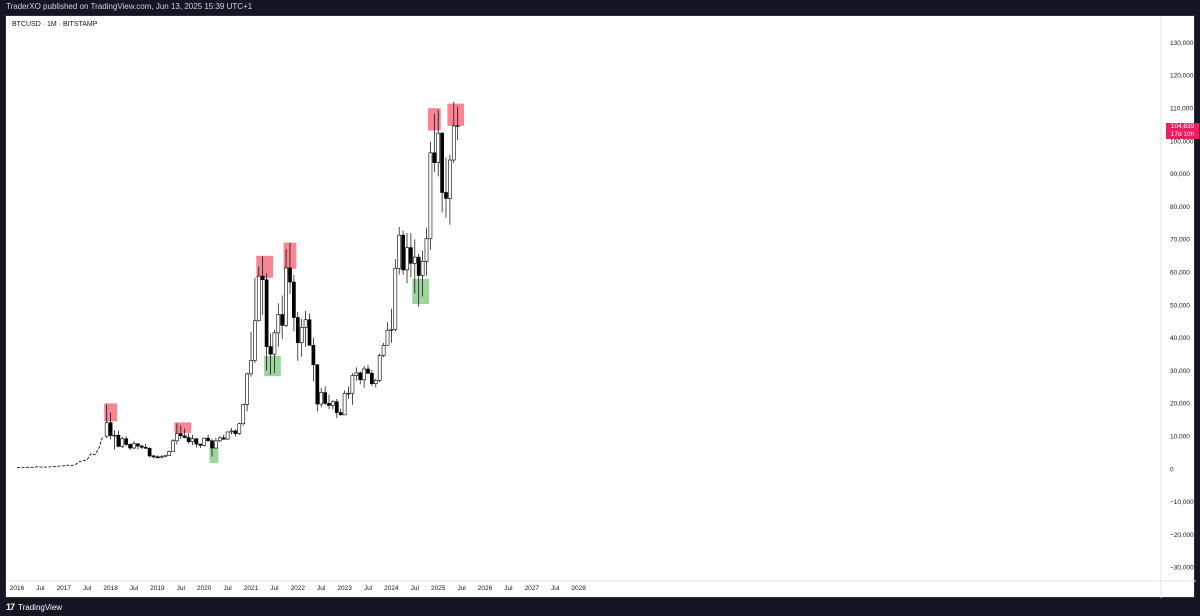 The width and height of the screenshot is (1200, 616). I want to click on bottom-highlight-zone, so click(272, 366).